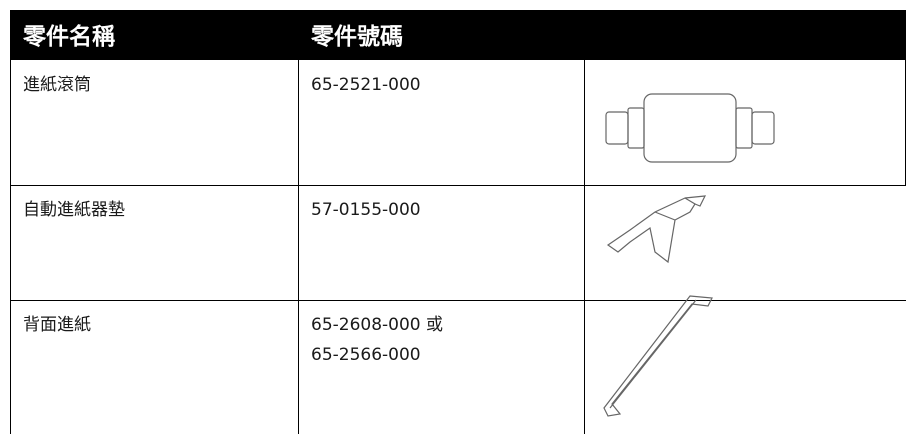 The height and width of the screenshot is (434, 916). I want to click on part-number: 65-2521-000, so click(366, 85).